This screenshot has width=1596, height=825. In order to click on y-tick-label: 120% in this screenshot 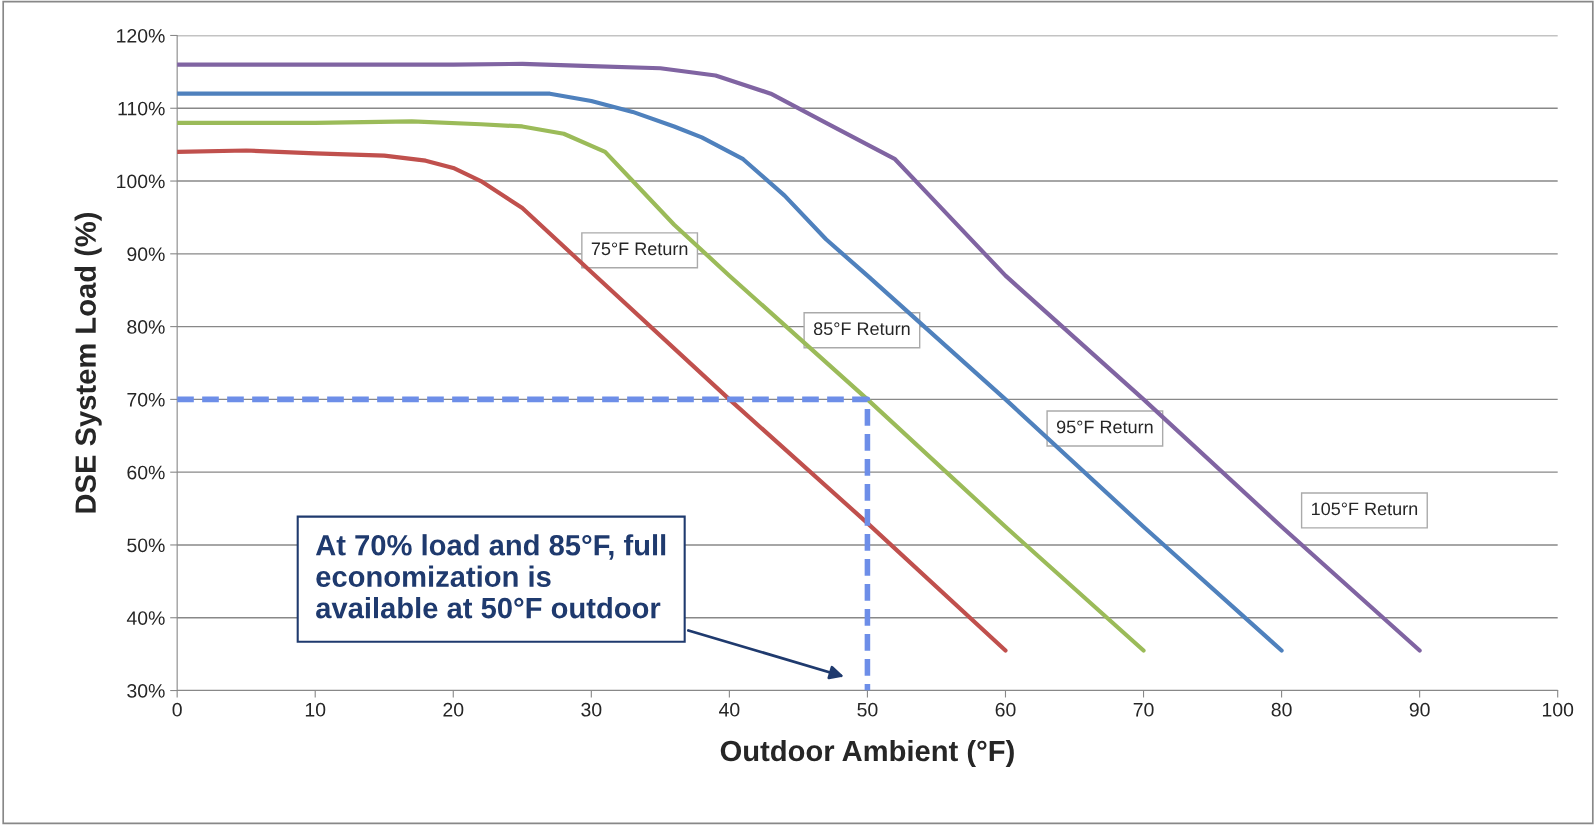, I will do `click(141, 35)`.